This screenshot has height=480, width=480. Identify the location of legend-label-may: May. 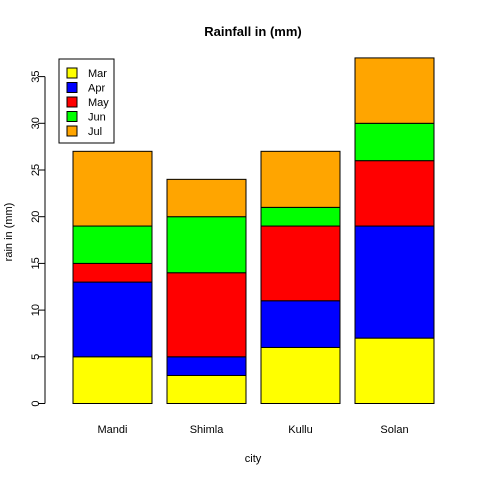
(98, 103).